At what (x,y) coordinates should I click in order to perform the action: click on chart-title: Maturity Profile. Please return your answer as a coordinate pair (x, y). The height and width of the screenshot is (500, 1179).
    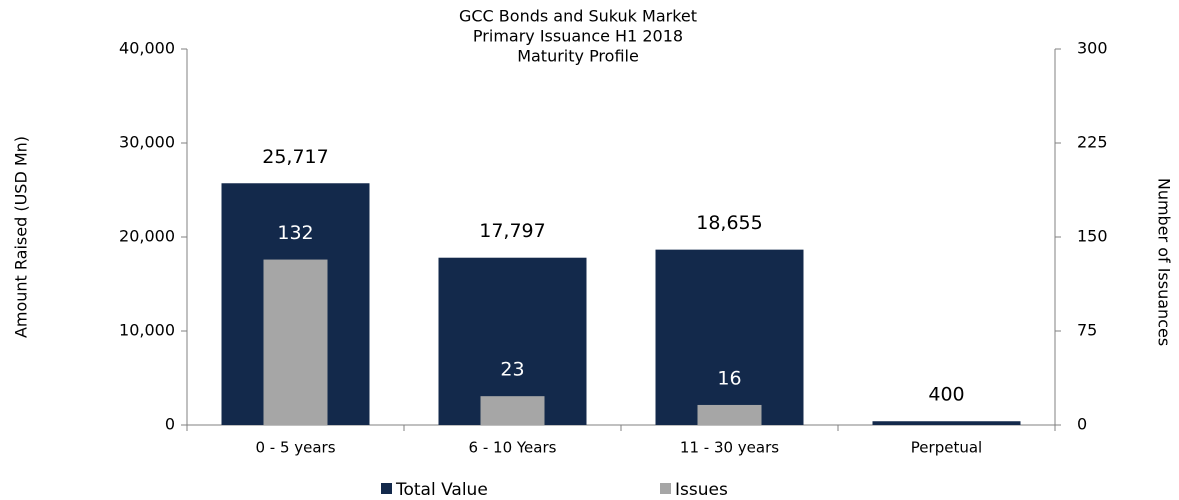
    Looking at the image, I should click on (578, 56).